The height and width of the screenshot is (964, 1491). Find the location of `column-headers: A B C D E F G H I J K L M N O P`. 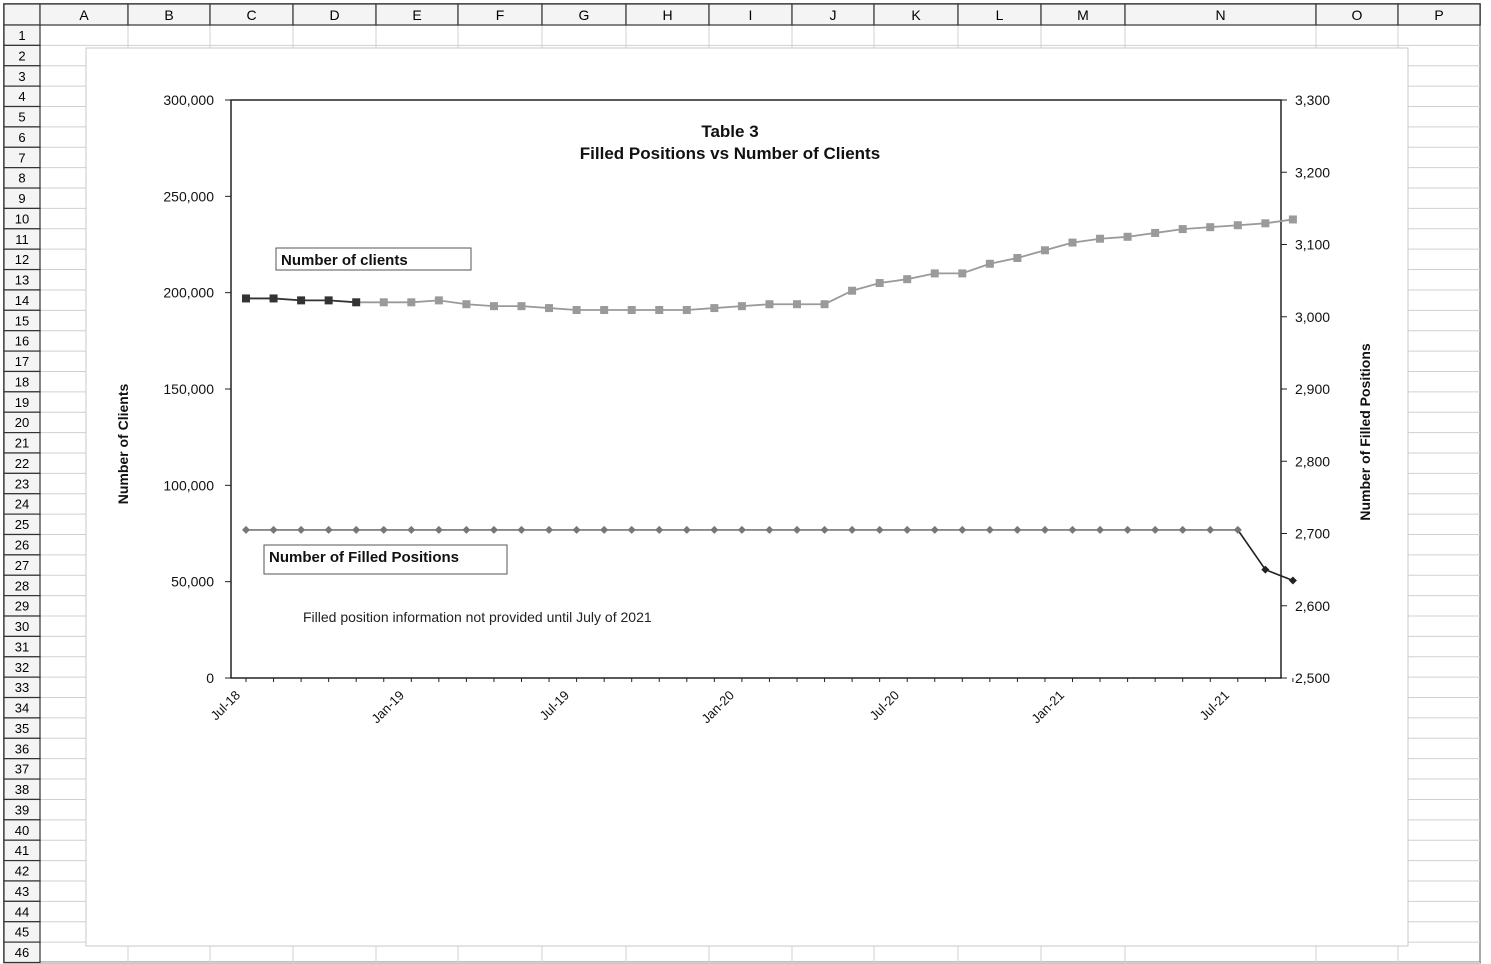

column-headers: A B C D E F G H I J K L M N O P is located at coordinates (742, 14).